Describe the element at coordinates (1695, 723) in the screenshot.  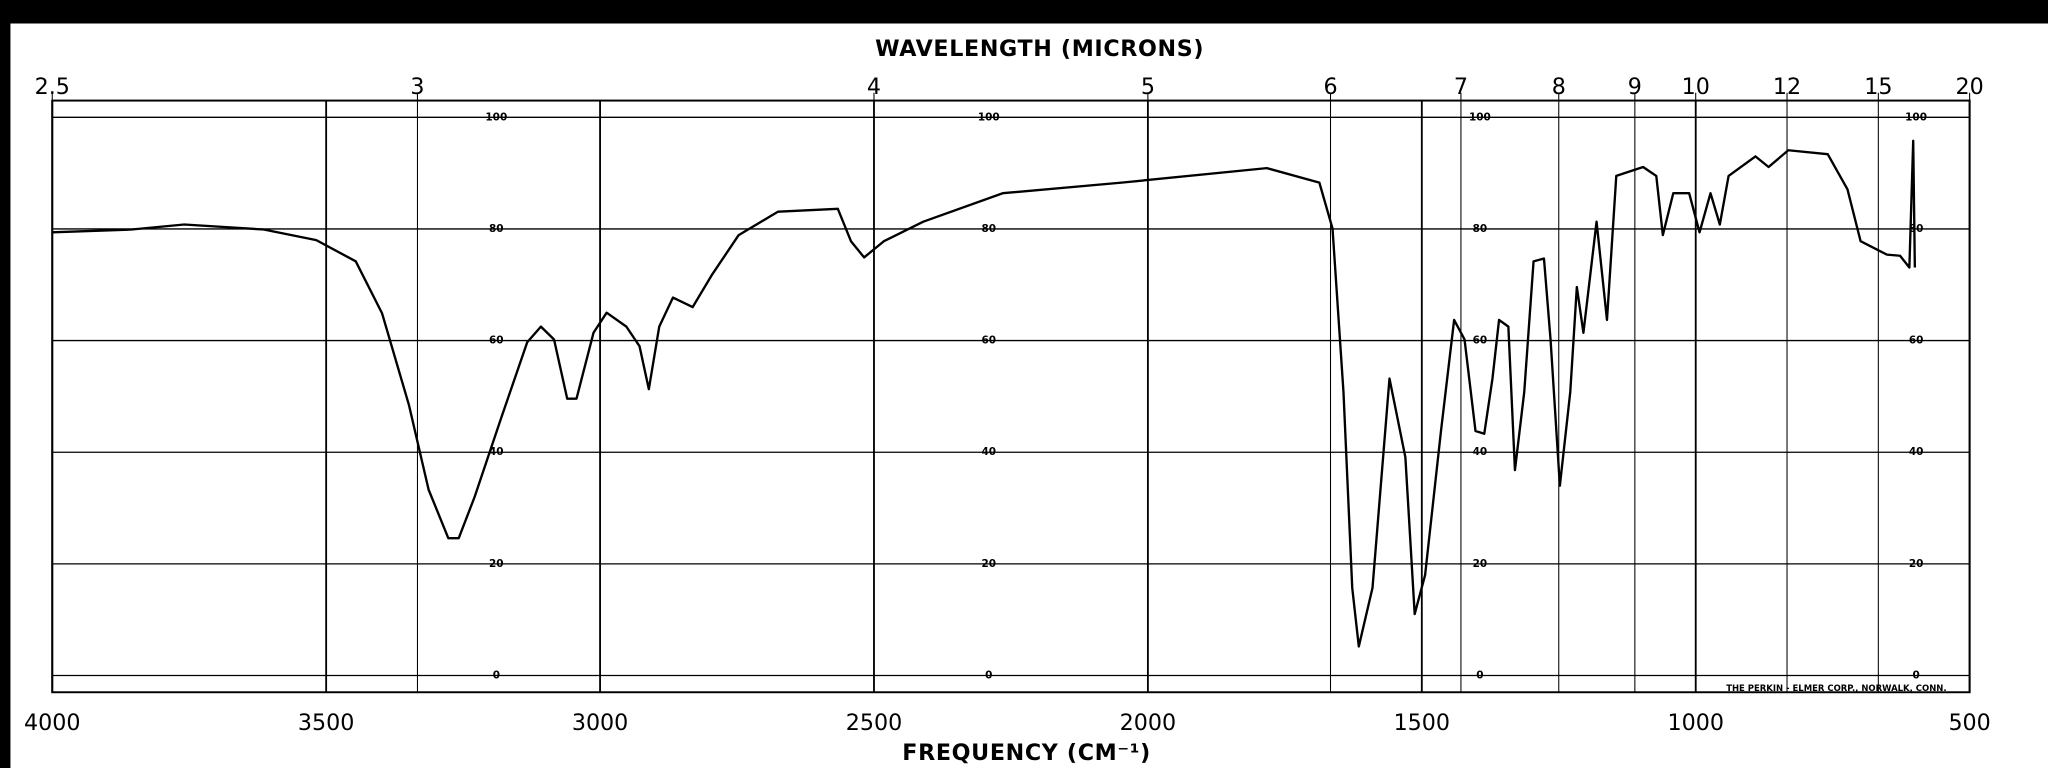
I see `x-tick-label: 1000` at that location.